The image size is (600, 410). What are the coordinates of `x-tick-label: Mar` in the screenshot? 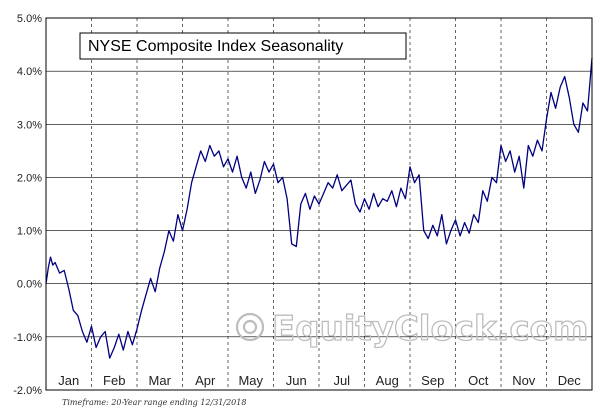 It's located at (160, 380).